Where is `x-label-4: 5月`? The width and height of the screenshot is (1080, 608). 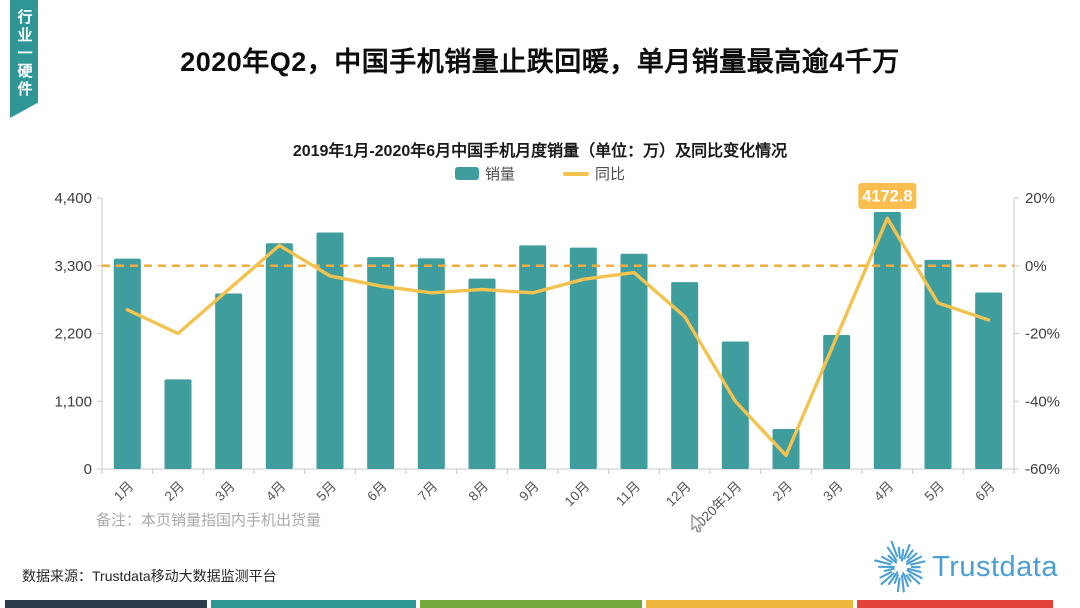 x-label-4: 5月 is located at coordinates (326, 491).